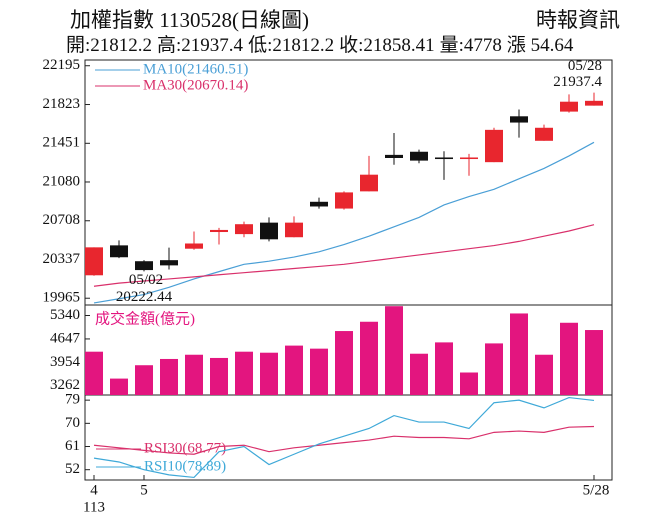  I want to click on legend-label: RSI10(78.89), so click(185, 466).